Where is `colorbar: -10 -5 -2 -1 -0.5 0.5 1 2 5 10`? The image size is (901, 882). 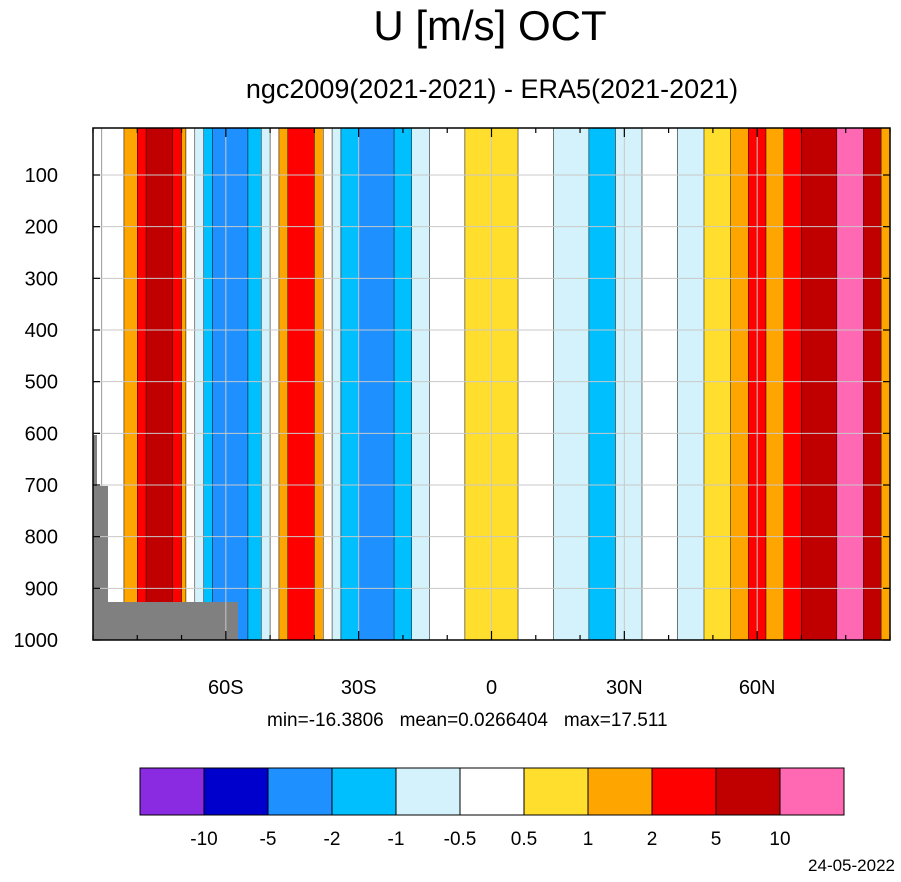 colorbar: -10 -5 -2 -1 -0.5 0.5 1 2 5 10 is located at coordinates (492, 808).